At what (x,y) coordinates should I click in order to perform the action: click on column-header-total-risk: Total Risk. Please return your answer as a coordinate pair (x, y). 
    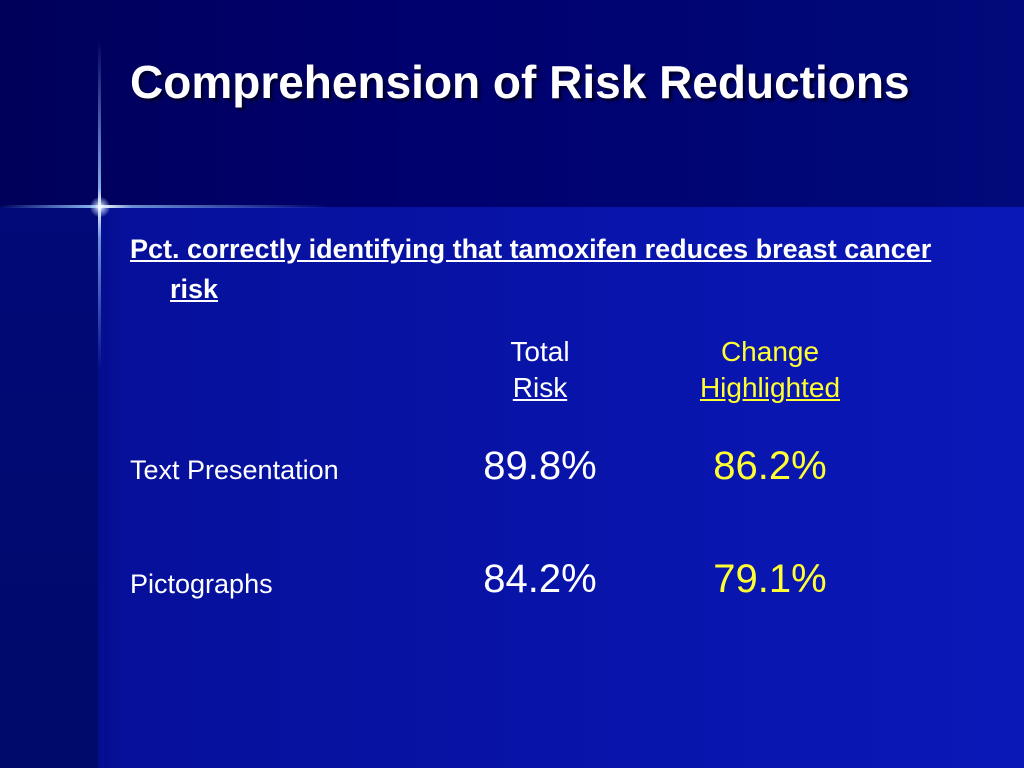
    Looking at the image, I should click on (540, 370).